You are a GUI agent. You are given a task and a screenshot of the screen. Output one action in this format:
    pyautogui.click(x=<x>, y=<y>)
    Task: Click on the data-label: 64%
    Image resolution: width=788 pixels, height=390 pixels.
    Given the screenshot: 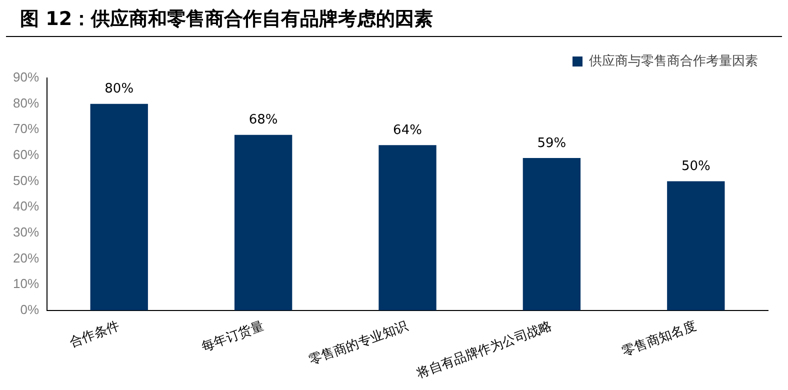 What is the action you would take?
    pyautogui.click(x=407, y=130)
    